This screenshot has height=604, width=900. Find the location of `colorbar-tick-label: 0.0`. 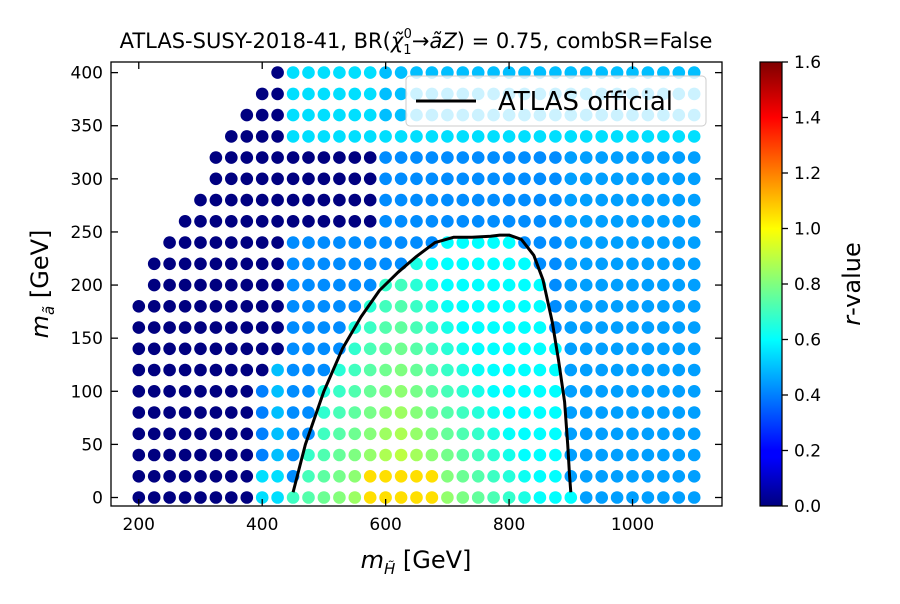

colorbar-tick-label: 0.0 is located at coordinates (807, 507).